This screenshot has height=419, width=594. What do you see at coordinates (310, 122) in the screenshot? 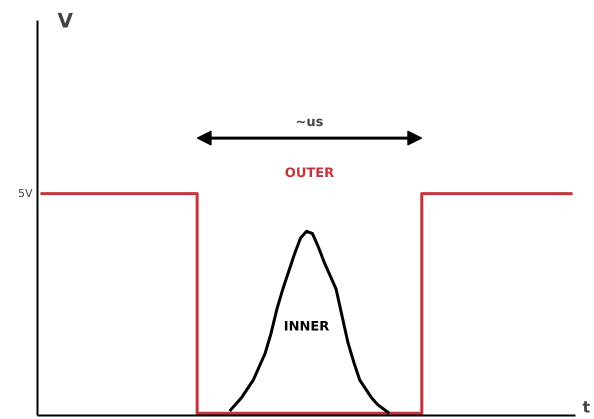
I see `text: ∼us` at bounding box center [310, 122].